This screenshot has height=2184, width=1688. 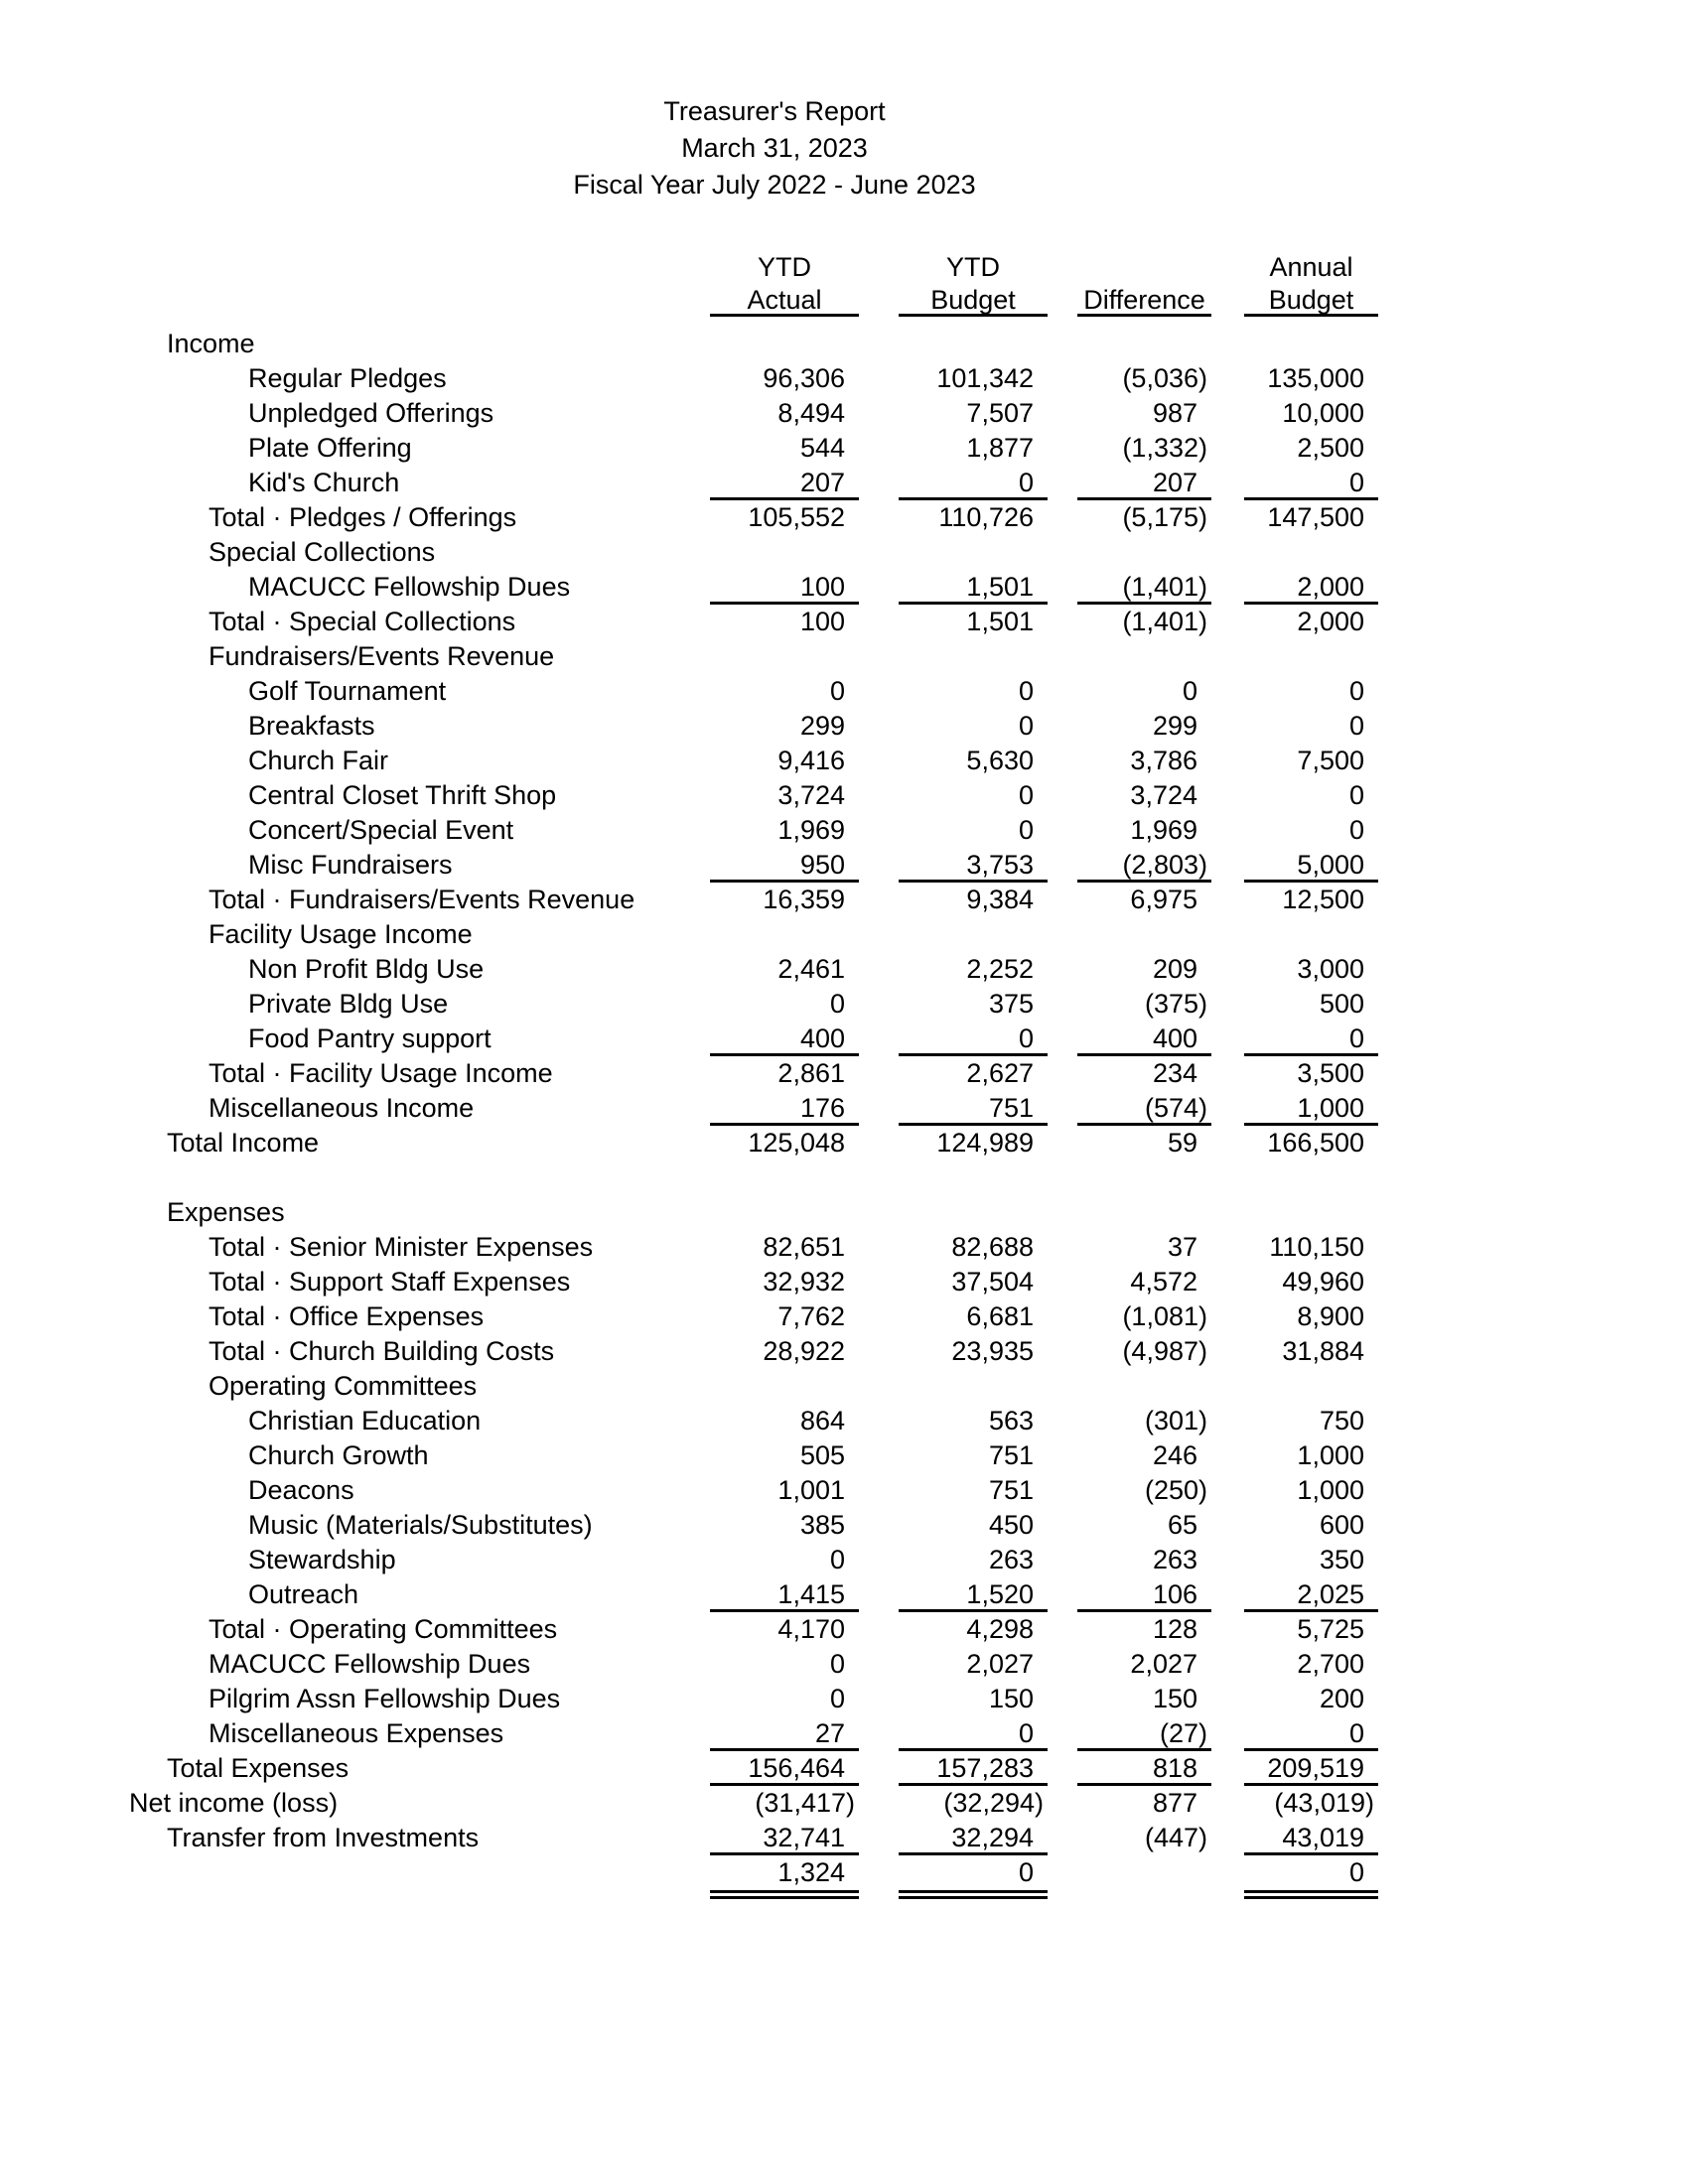 What do you see at coordinates (1163, 795) in the screenshot?
I see `difference-value: 3,724` at bounding box center [1163, 795].